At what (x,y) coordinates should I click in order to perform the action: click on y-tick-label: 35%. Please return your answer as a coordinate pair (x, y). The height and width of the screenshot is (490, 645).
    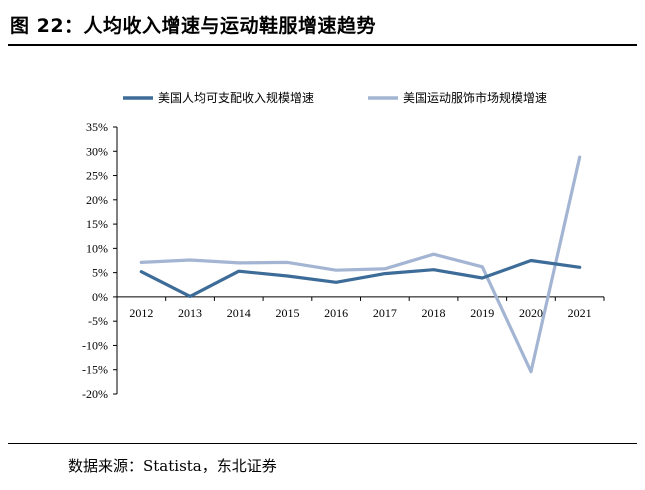
    Looking at the image, I should click on (97, 127).